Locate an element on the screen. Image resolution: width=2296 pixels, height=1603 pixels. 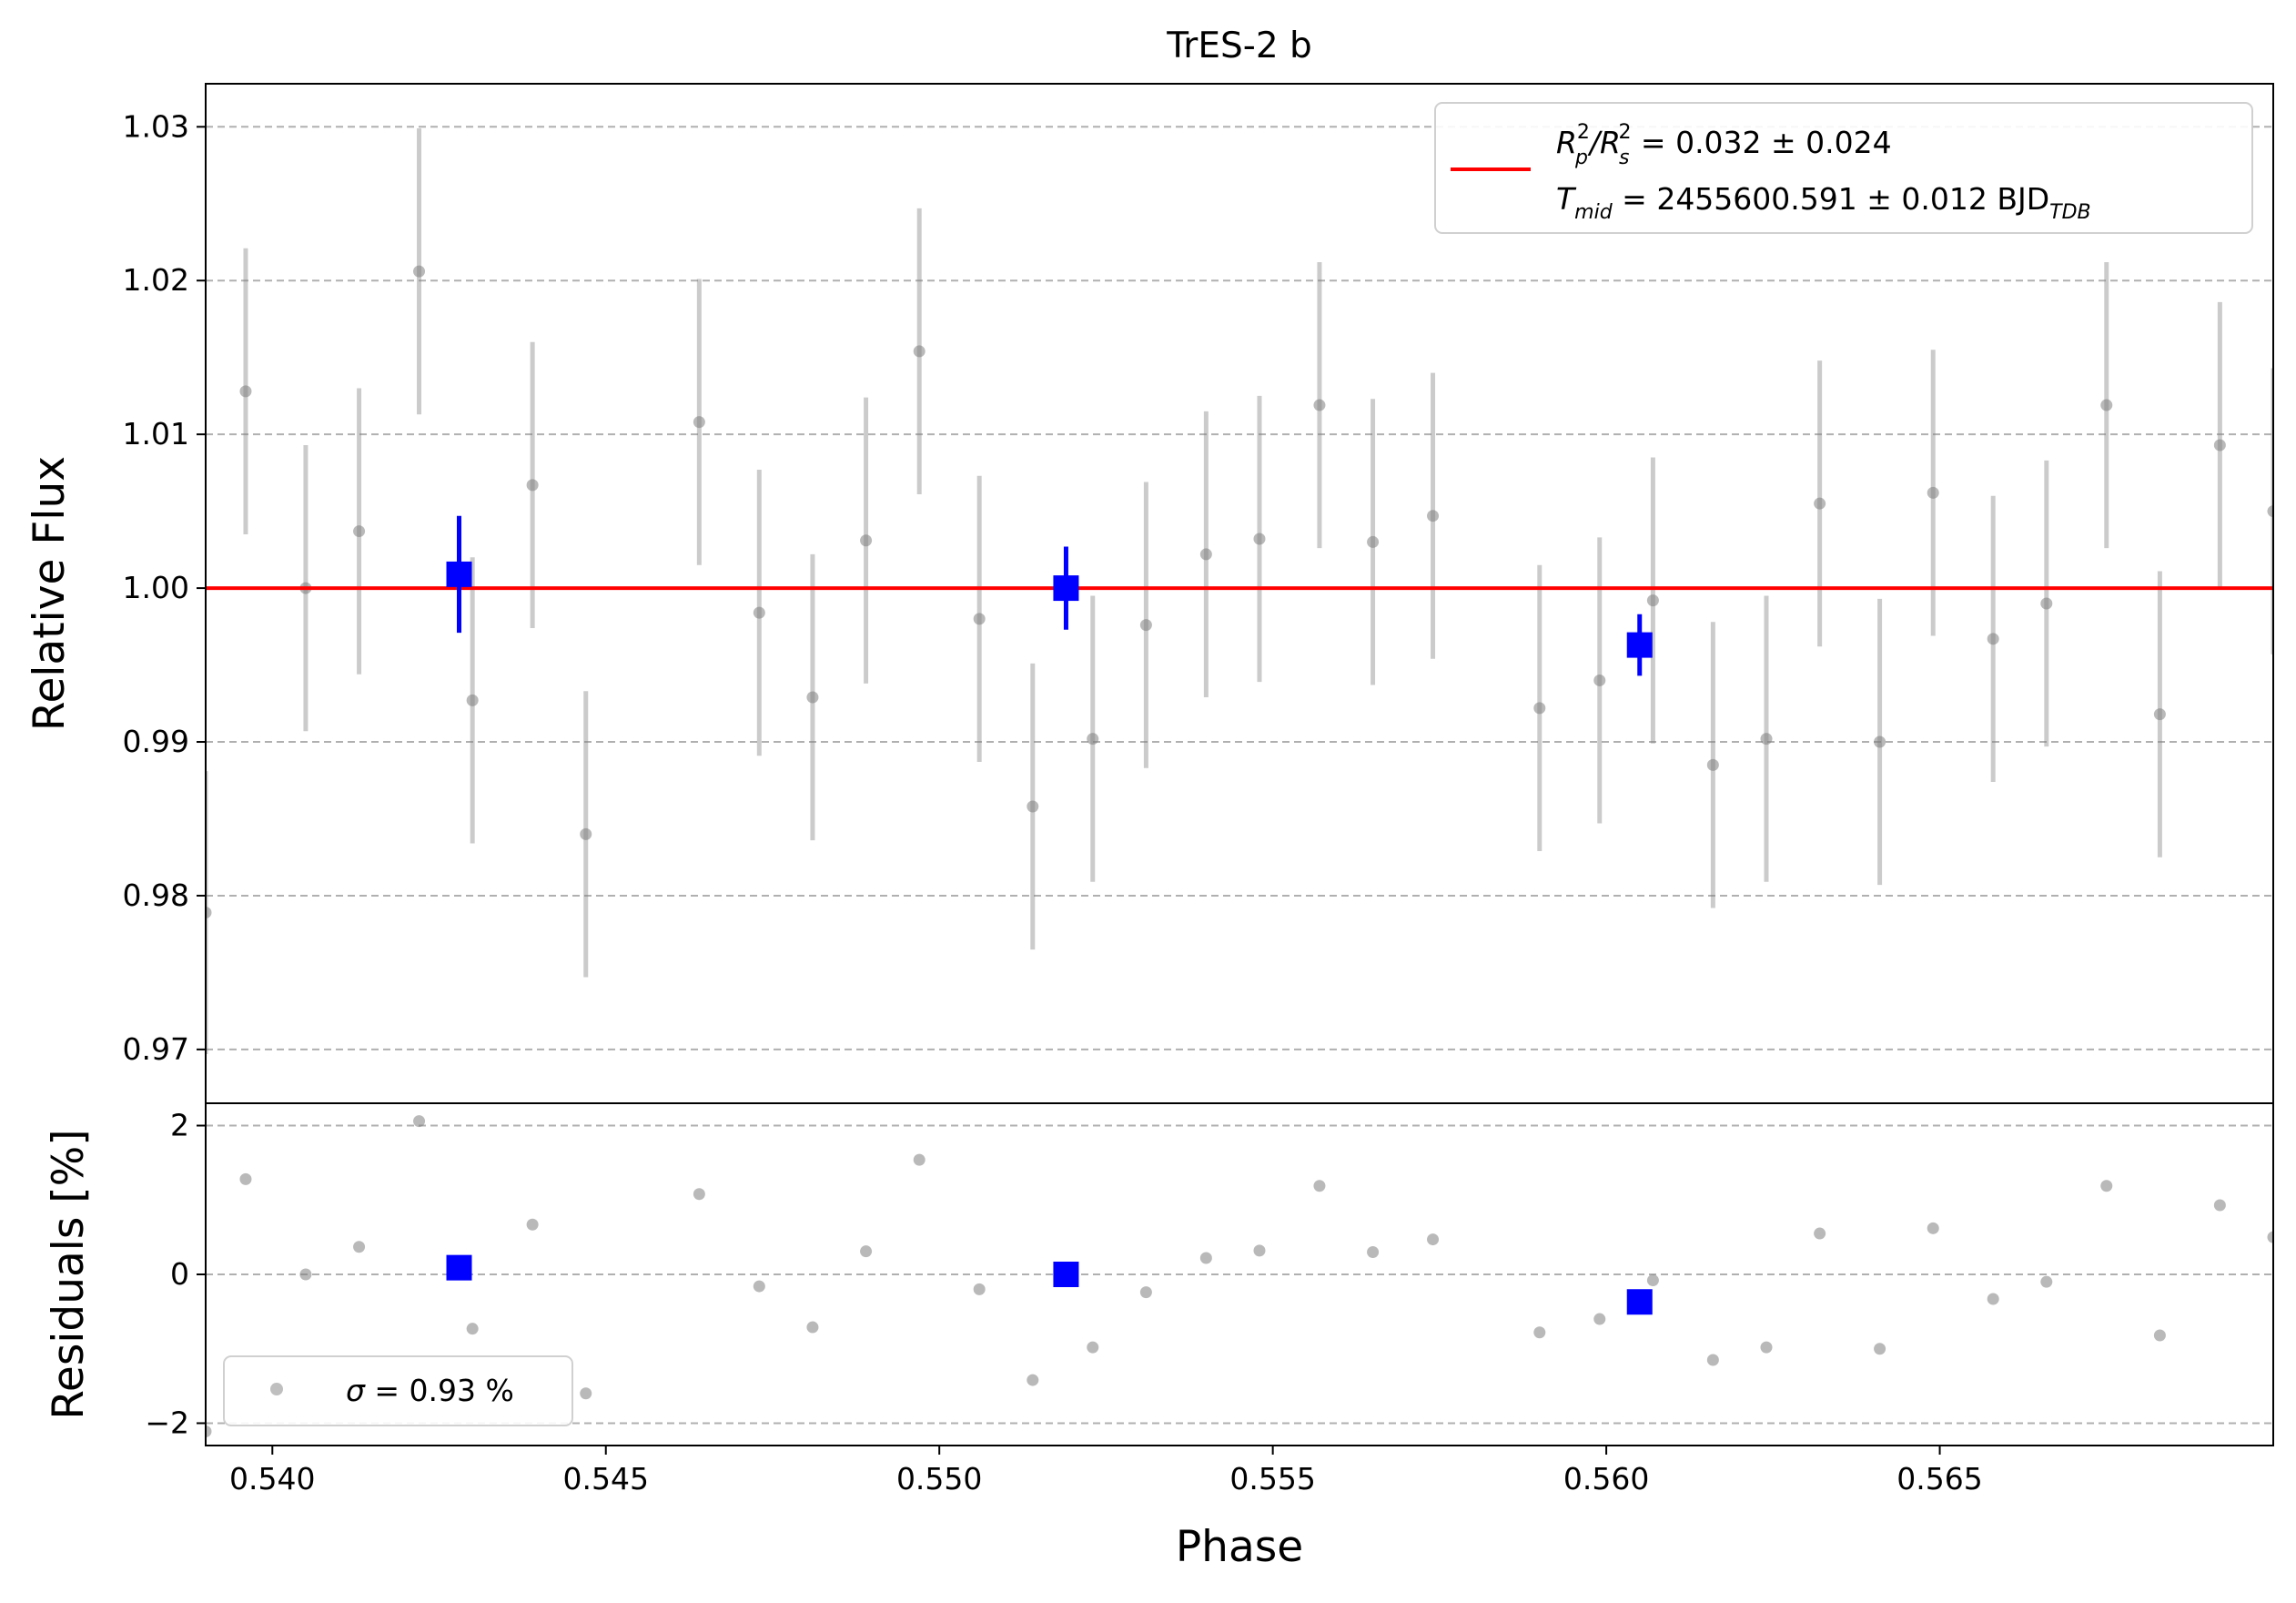
x-tick-label: 0.545 is located at coordinates (605, 1478).